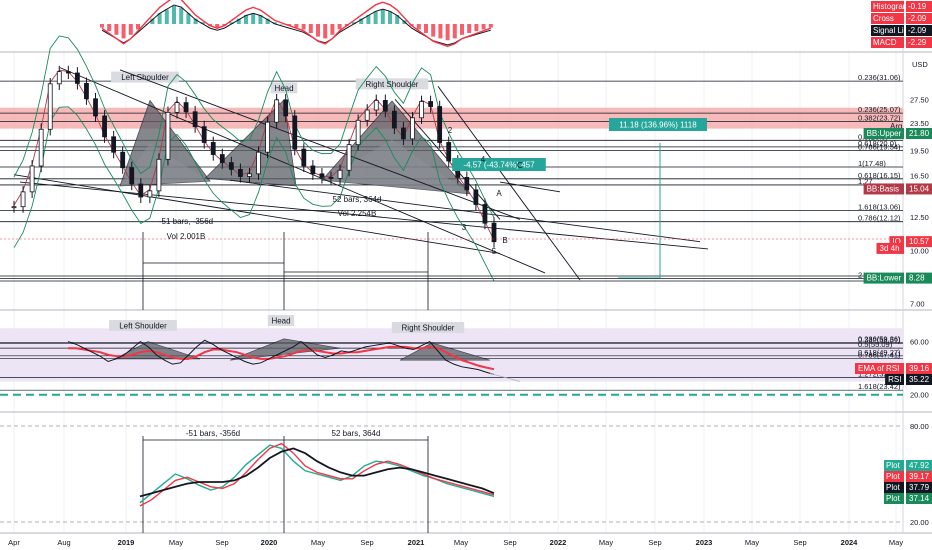  I want to click on macd-value-label: -2.29, so click(917, 42).